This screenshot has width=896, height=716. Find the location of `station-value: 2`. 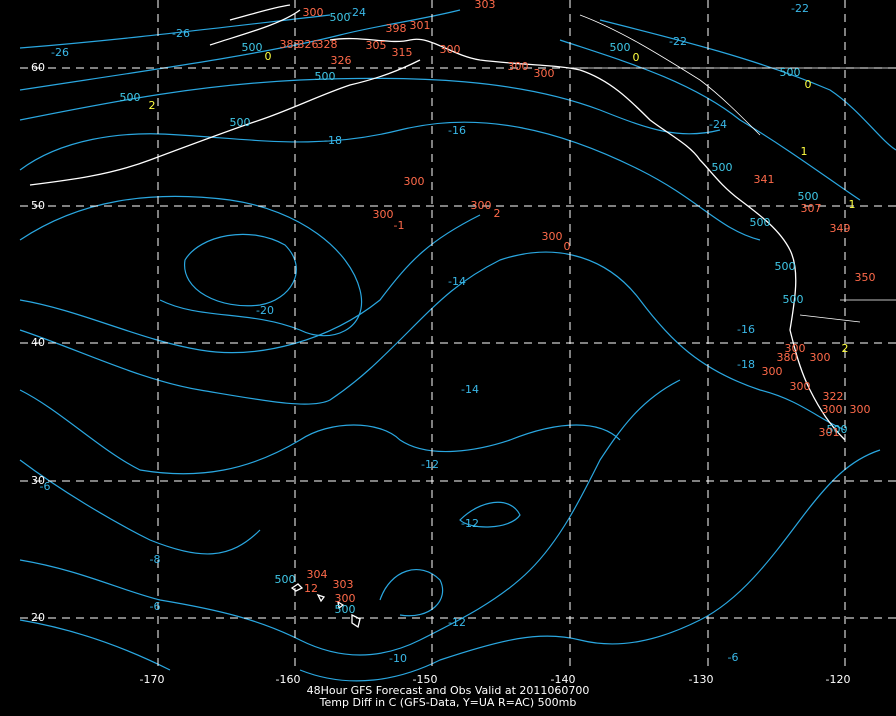

station-value: 2 is located at coordinates (497, 213).